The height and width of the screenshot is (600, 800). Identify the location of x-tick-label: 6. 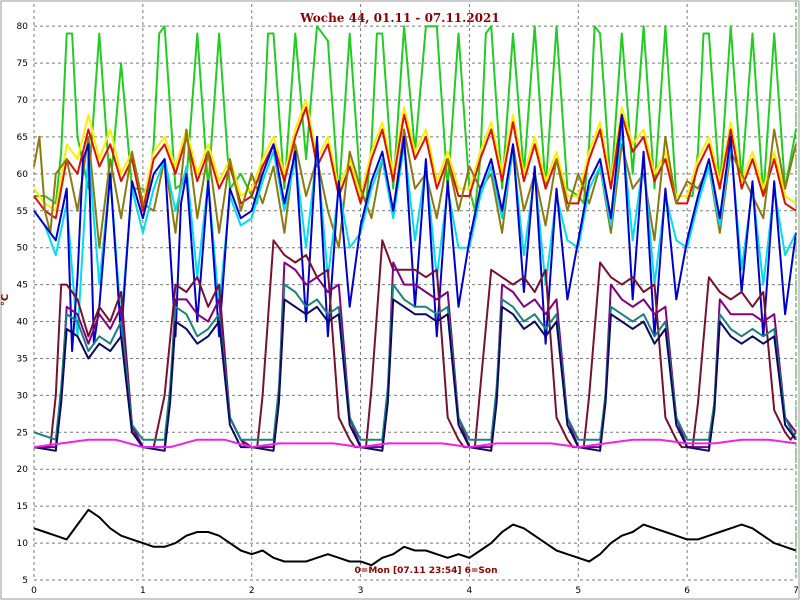
(687, 591).